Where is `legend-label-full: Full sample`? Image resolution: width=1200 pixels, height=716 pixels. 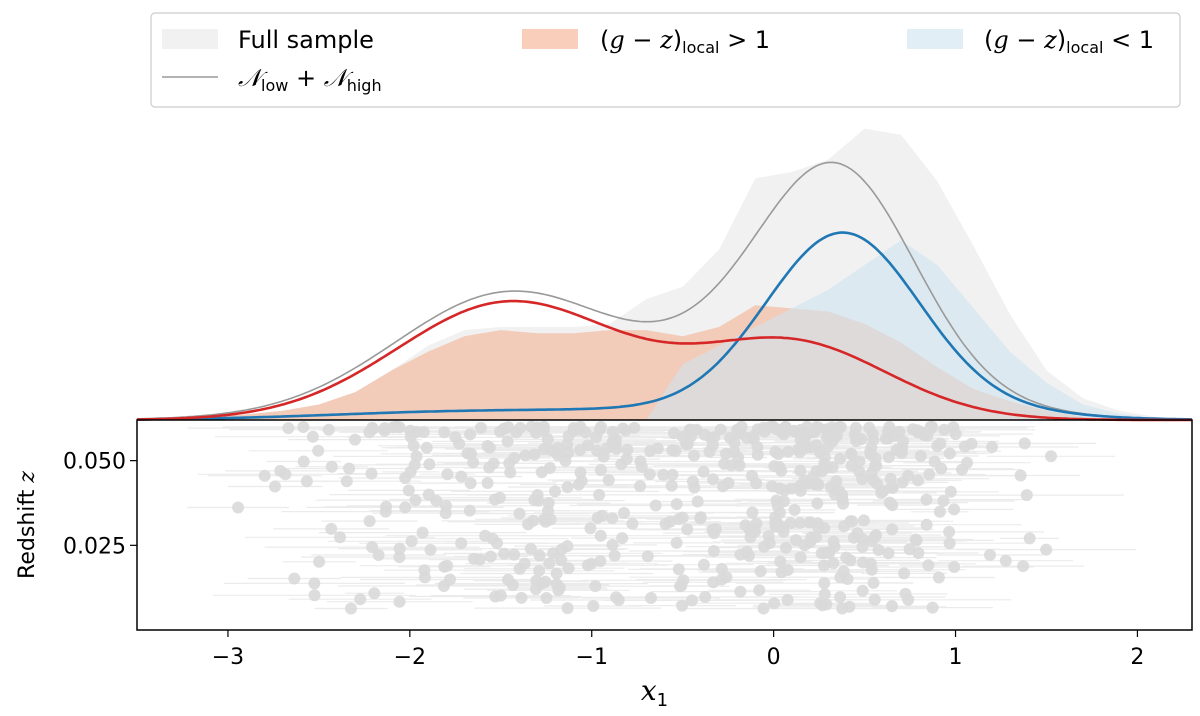
legend-label-full: Full sample is located at coordinates (306, 40).